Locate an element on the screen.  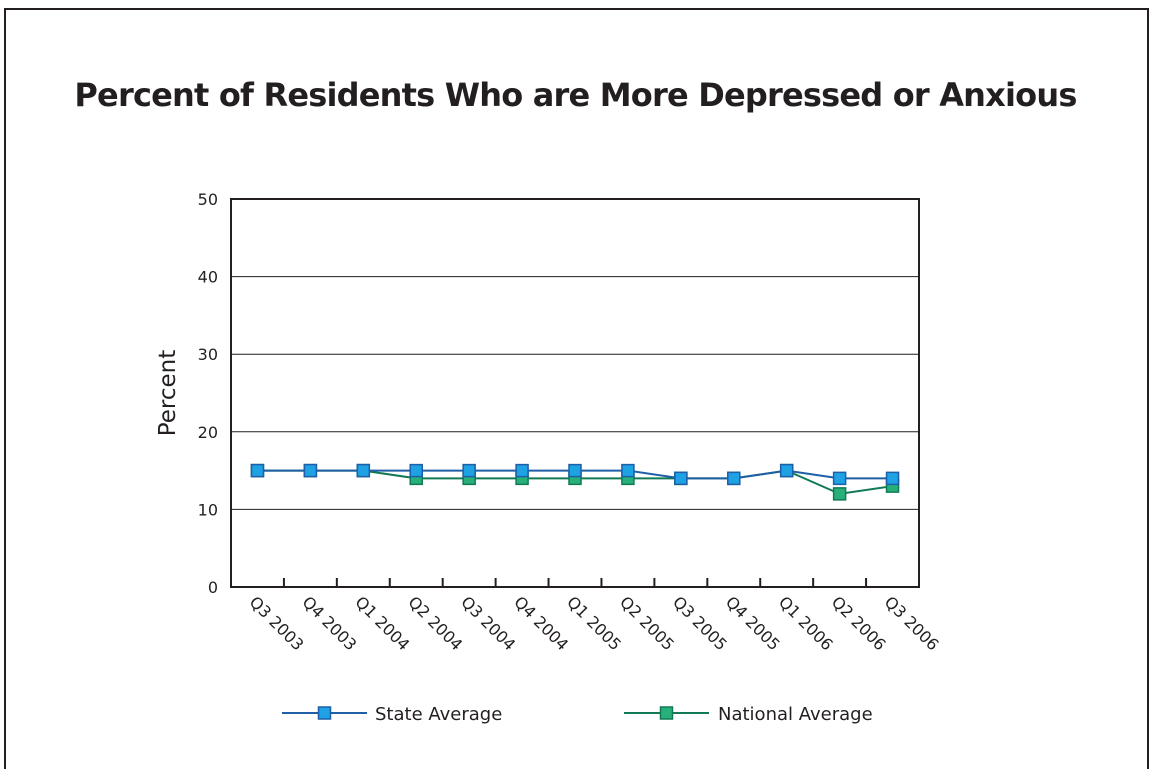
legend-label: National Average is located at coordinates (795, 714).